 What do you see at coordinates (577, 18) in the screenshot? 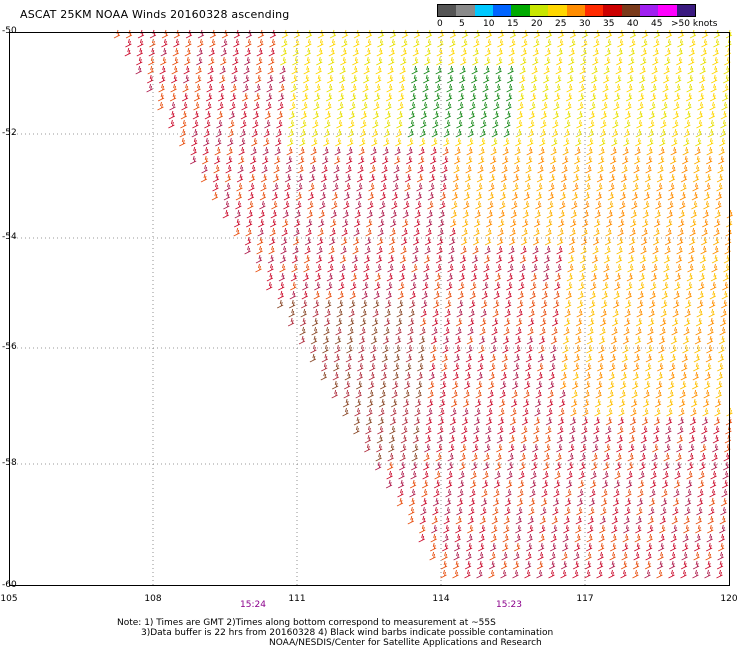
I see `wind-speed-legend: 0 5 10 15 20 25 30 35 40 45 >50 knots` at bounding box center [577, 18].